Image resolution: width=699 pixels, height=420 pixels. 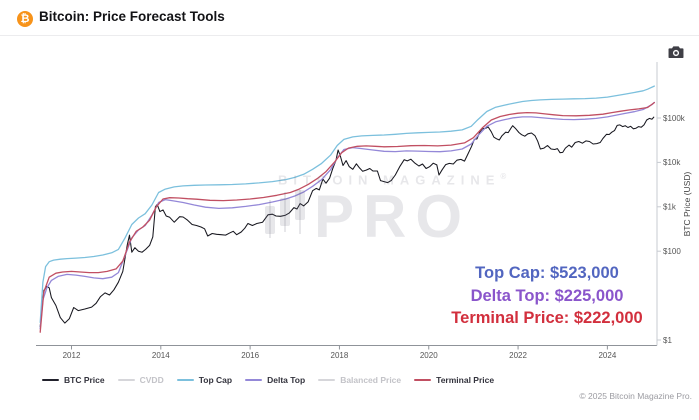 What do you see at coordinates (25, 19) in the screenshot?
I see `bitcoin-logo-icon: ₿` at bounding box center [25, 19].